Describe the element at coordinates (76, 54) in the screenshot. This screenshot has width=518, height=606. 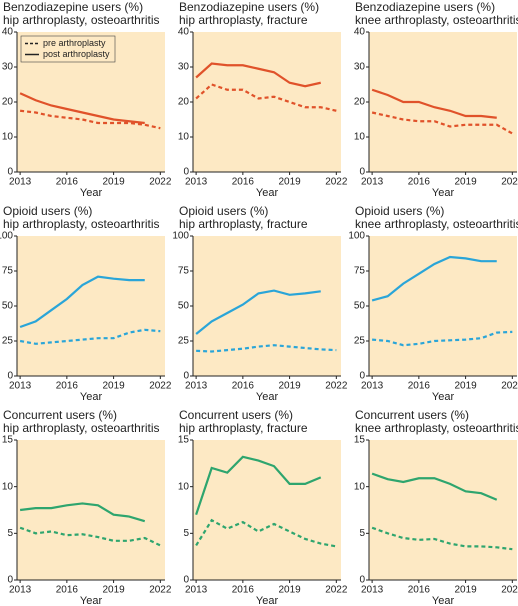
I see `legend-label: post arthroplasty` at that location.